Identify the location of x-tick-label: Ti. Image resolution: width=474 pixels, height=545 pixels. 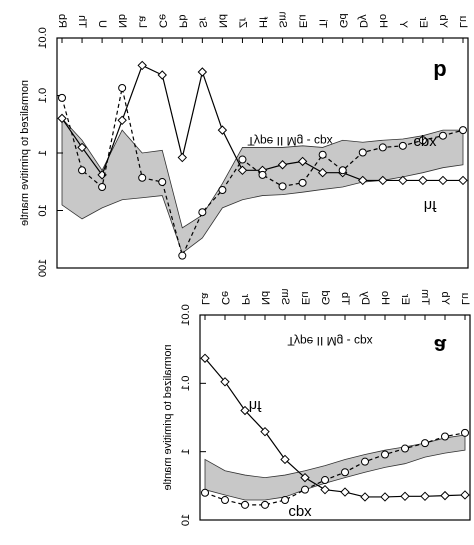
(323, 23).